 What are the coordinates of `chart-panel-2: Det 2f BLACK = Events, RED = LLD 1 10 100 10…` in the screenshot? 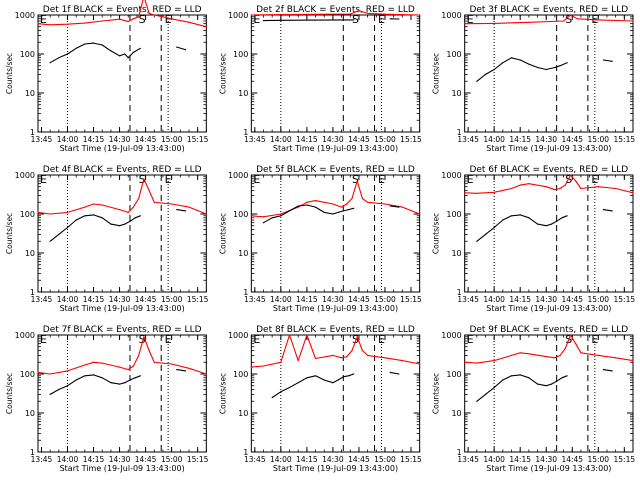 It's located at (320, 79).